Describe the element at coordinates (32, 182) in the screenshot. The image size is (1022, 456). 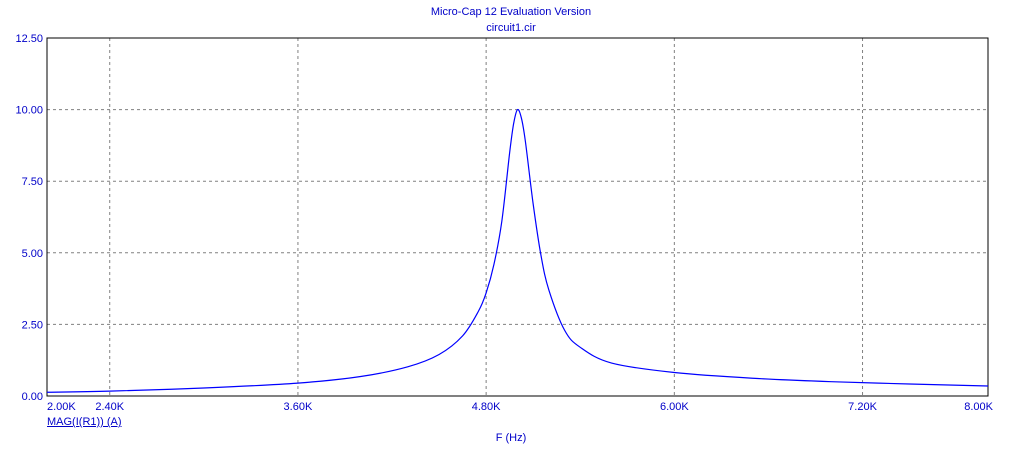
I see `y-tick-label: 7.50` at that location.